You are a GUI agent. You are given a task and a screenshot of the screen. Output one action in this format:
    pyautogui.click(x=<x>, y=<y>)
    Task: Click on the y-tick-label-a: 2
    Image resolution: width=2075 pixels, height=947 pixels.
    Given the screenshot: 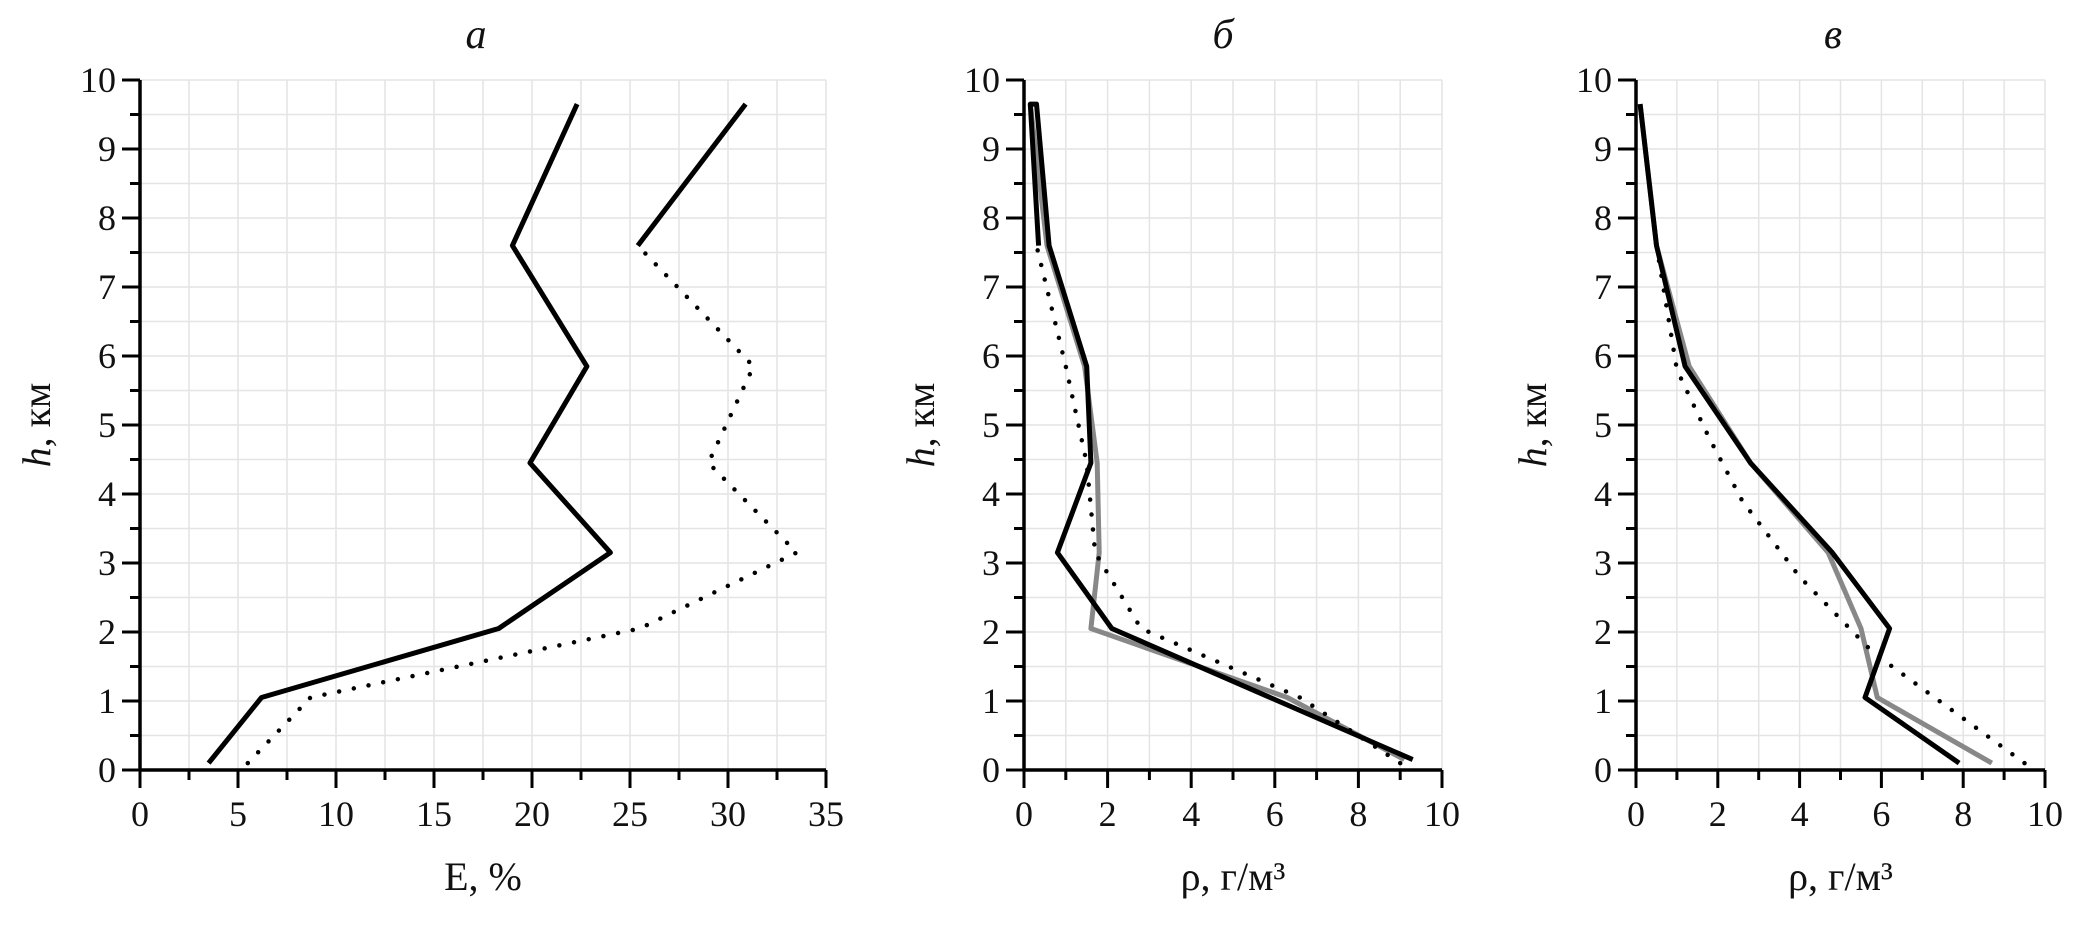 What is the action you would take?
    pyautogui.click(x=107, y=632)
    